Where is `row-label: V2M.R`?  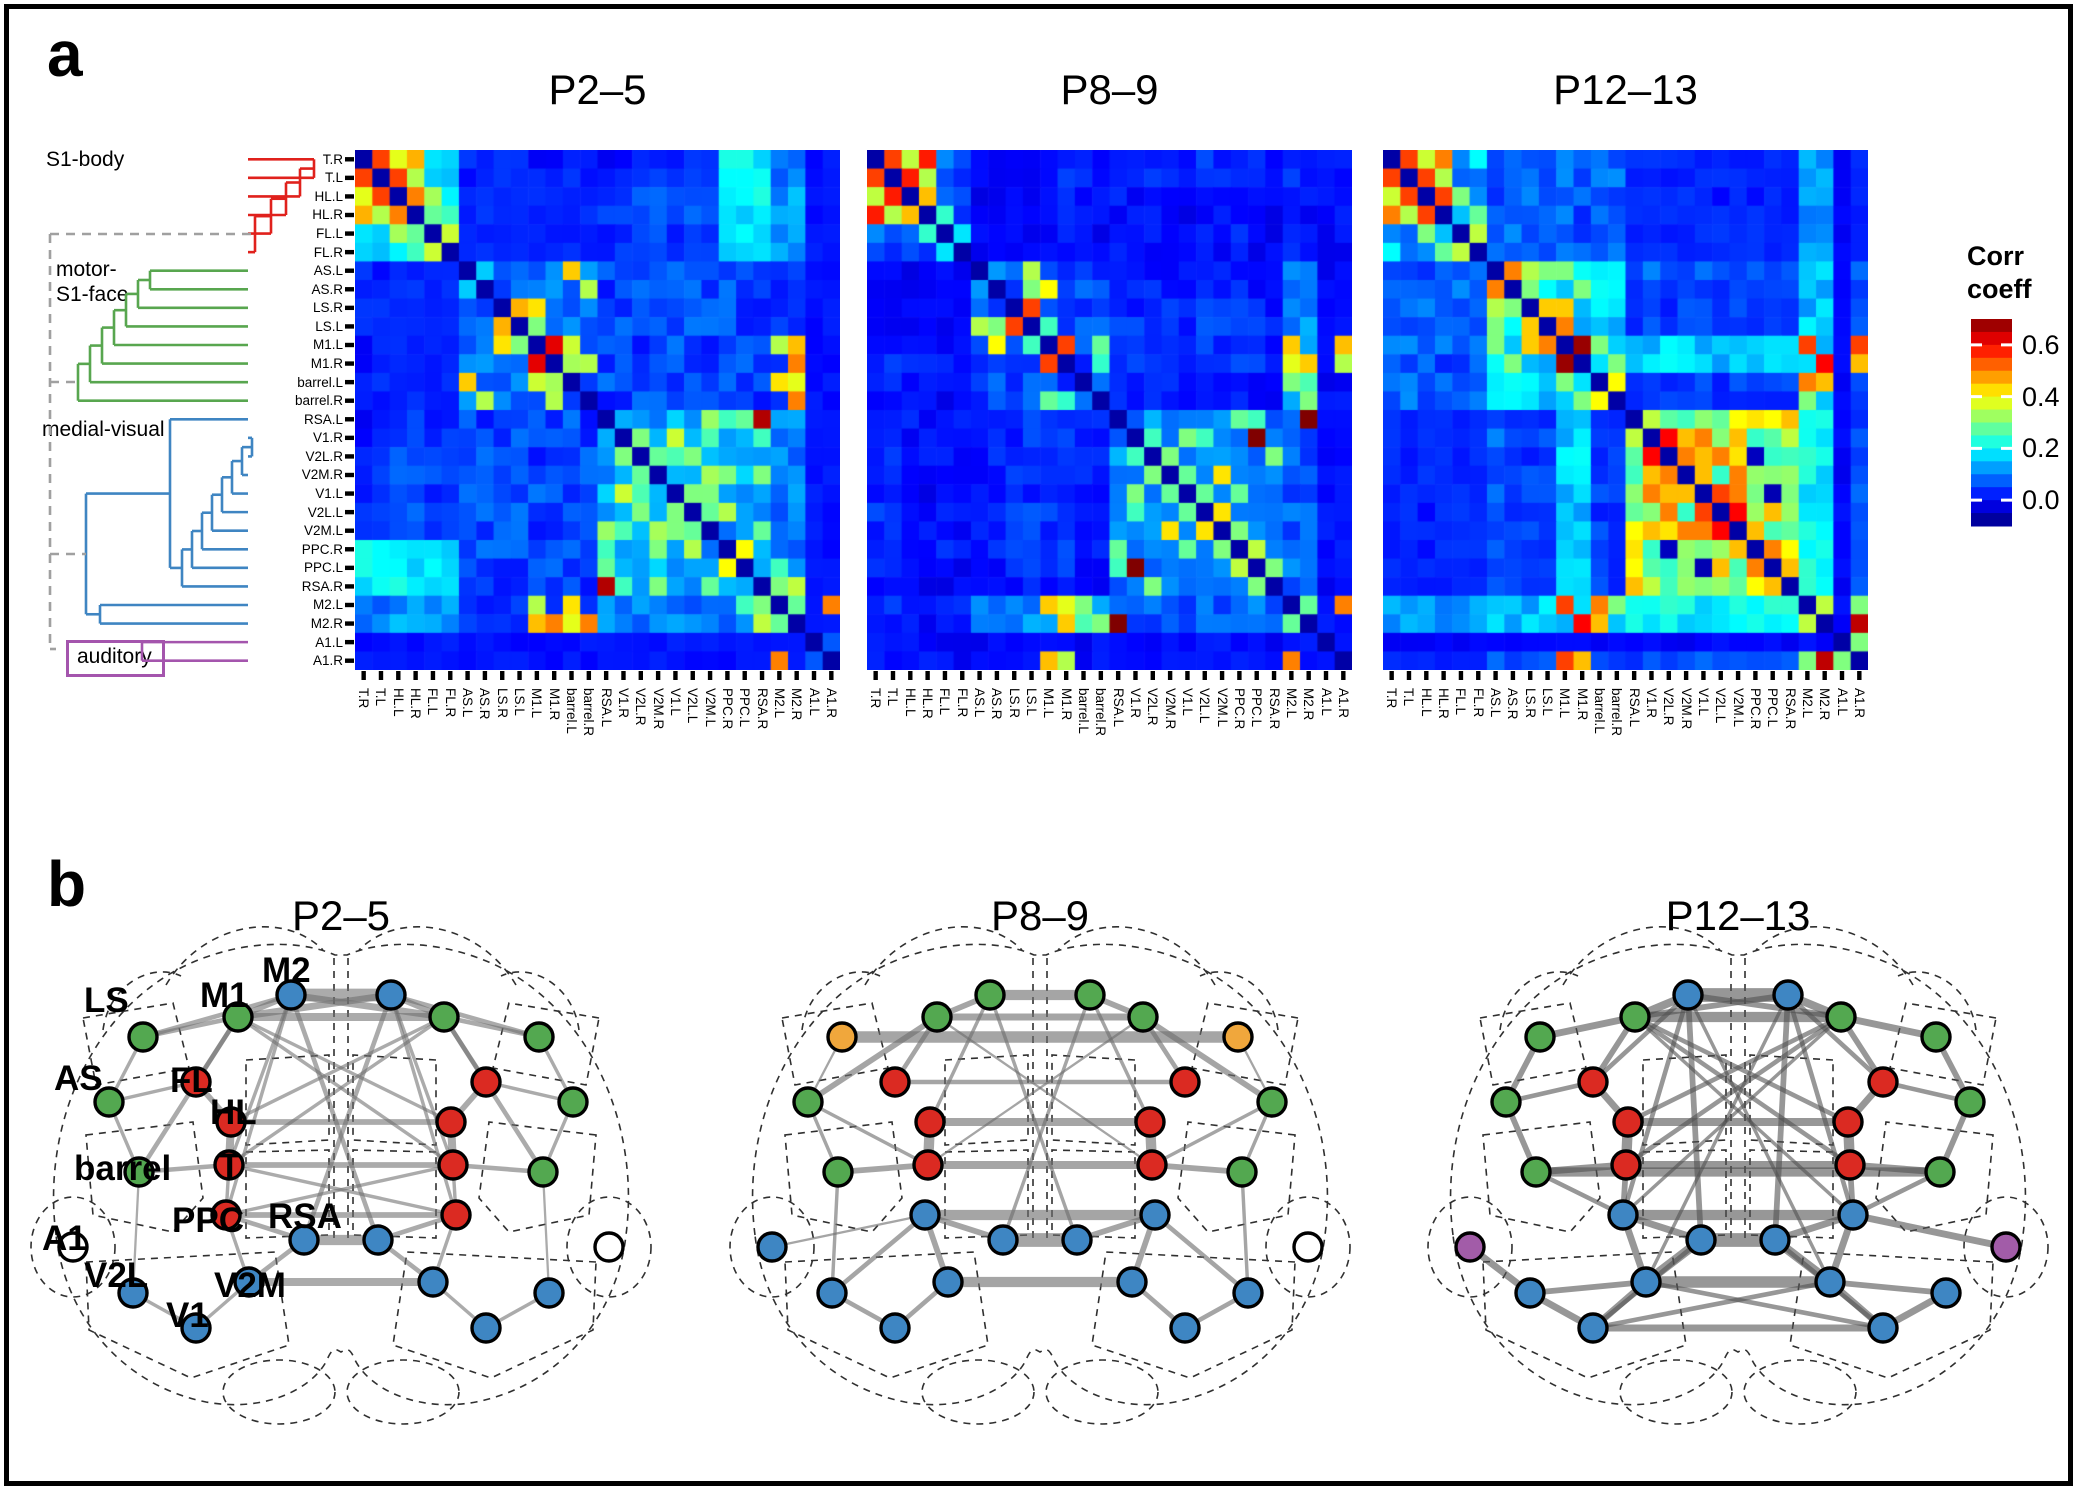
row-label: V2M.R is located at coordinates (322, 475).